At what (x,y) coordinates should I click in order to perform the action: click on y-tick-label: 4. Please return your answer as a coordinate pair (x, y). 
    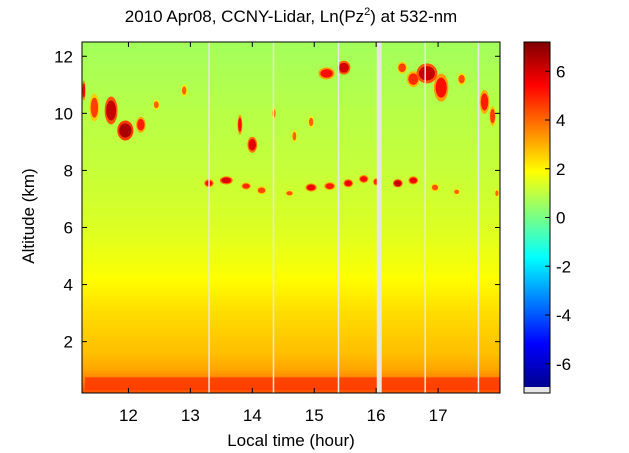
    Looking at the image, I should click on (68, 285).